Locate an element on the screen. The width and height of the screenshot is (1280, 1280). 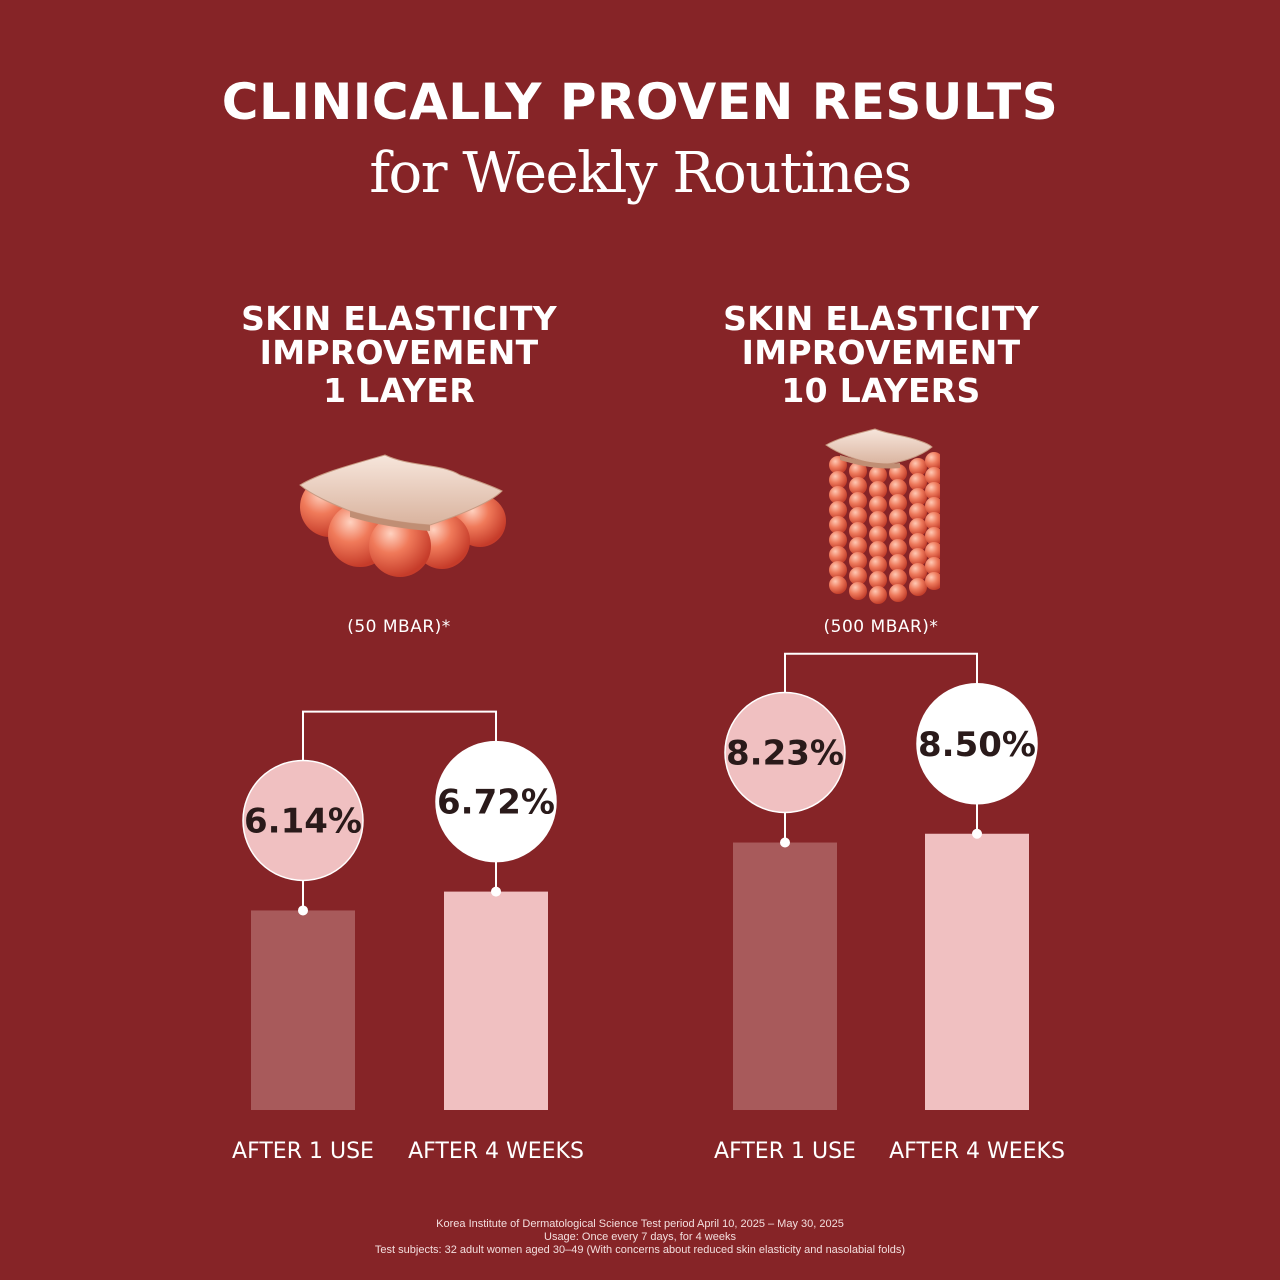
ten-layer-cells-icon is located at coordinates (882, 516).